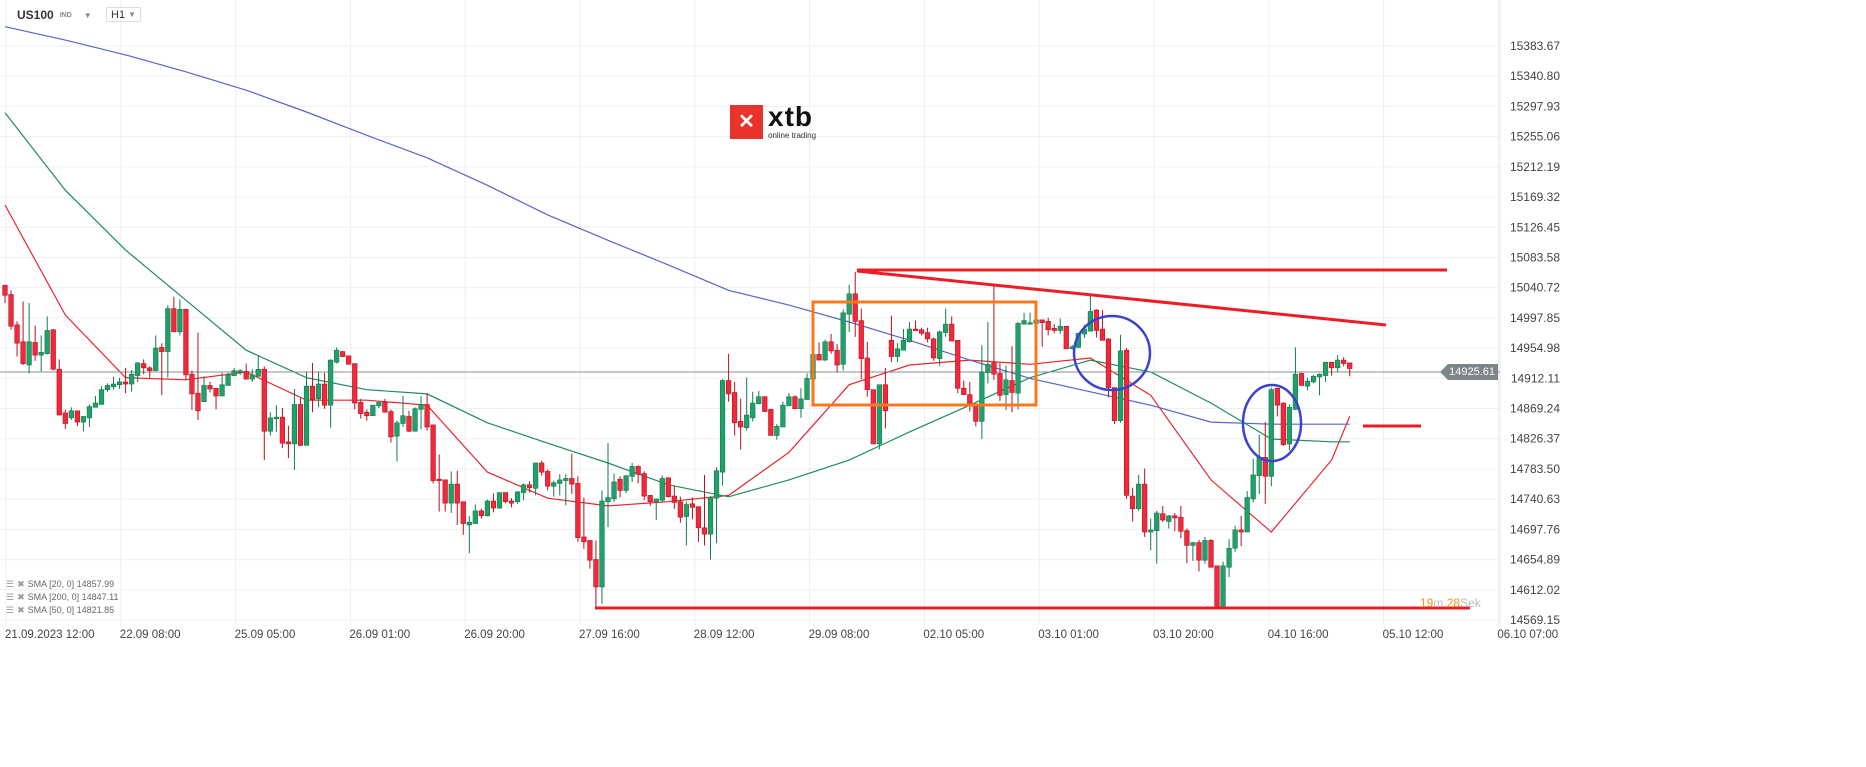 This screenshot has width=1866, height=767. What do you see at coordinates (71, 610) in the screenshot?
I see `legend-label: SMA [50, 0] 14821.85` at bounding box center [71, 610].